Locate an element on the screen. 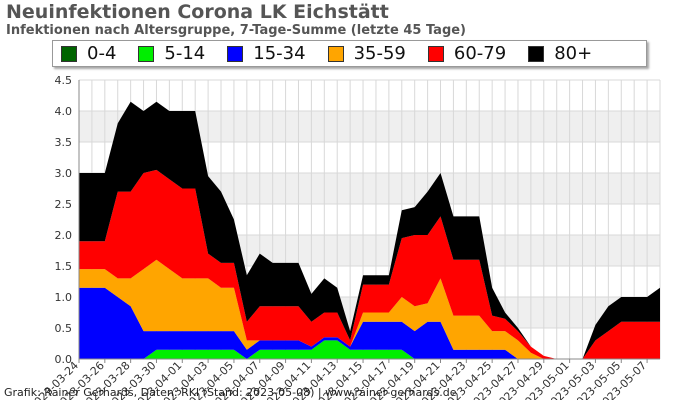 The width and height of the screenshot is (700, 400). chart-legend: 0-4 5-14 15-34 35-59 60-79 80+ is located at coordinates (349, 53).